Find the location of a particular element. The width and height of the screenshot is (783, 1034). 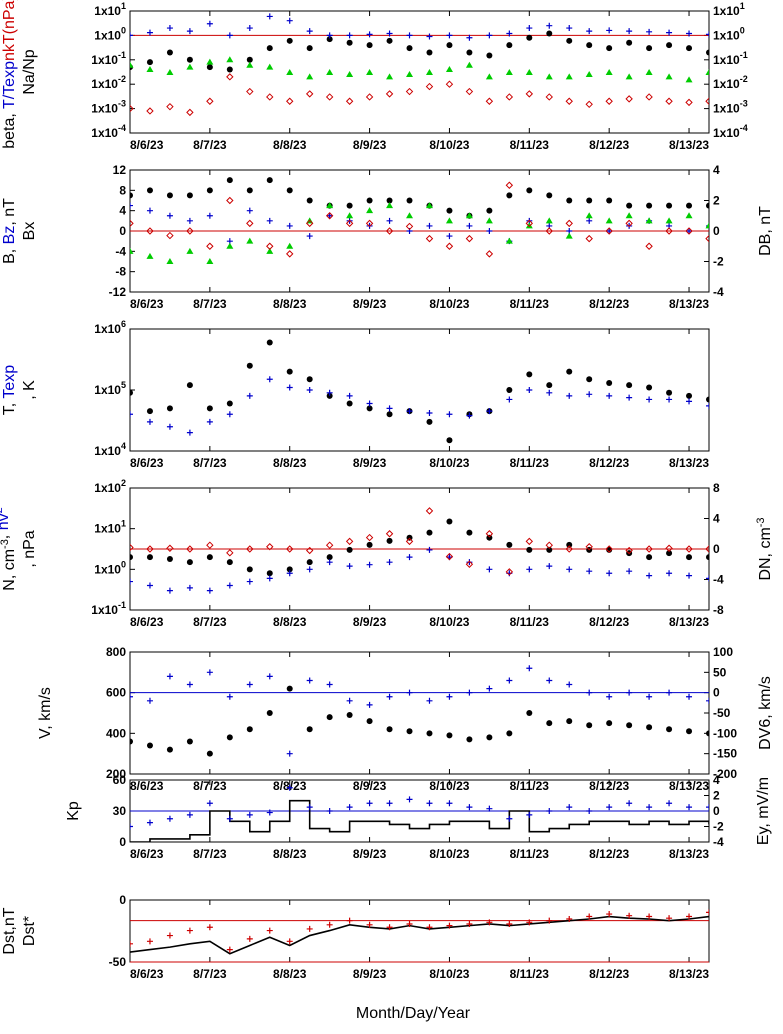

y-tick-label: 1x10⁻² is located at coordinates (108, 82).